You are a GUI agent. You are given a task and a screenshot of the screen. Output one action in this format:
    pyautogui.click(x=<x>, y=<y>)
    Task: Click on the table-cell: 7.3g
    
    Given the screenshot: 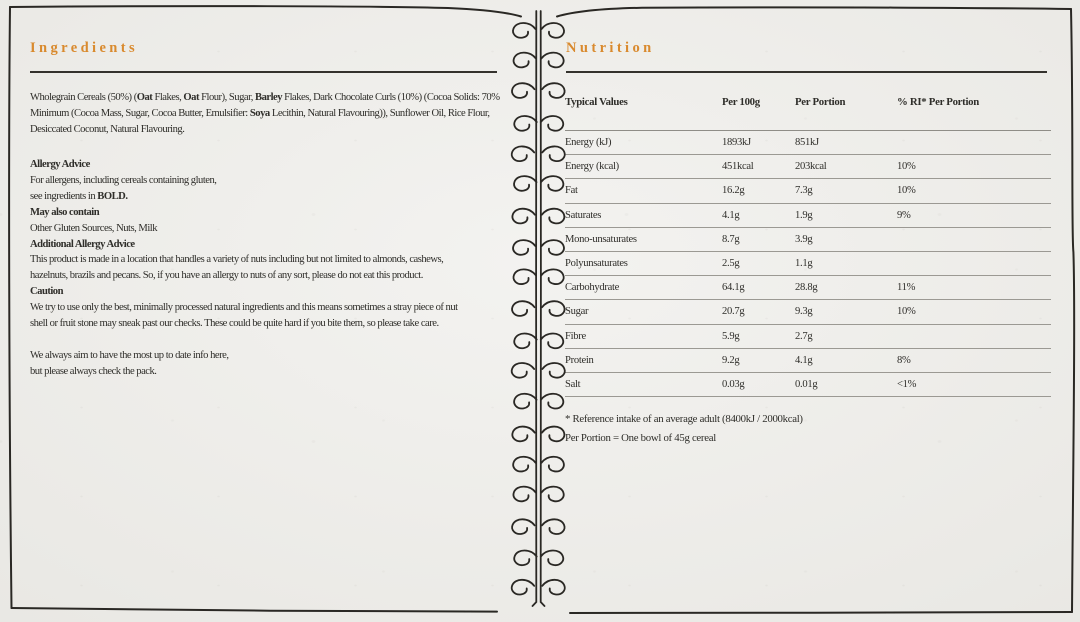 What is the action you would take?
    pyautogui.click(x=804, y=191)
    